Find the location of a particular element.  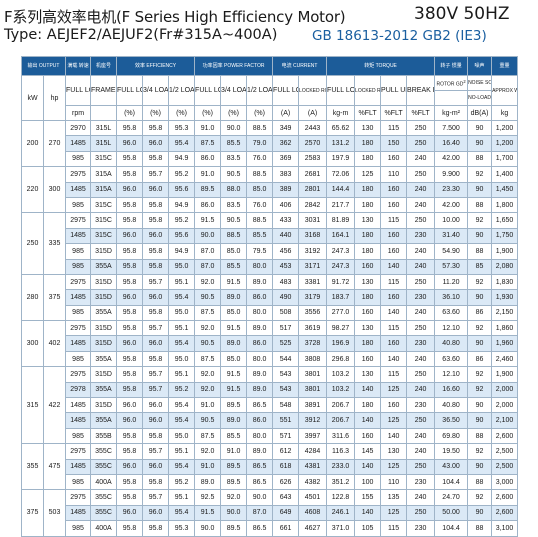

header-current-locked: LOCKED ROTOR is located at coordinates (313, 90).